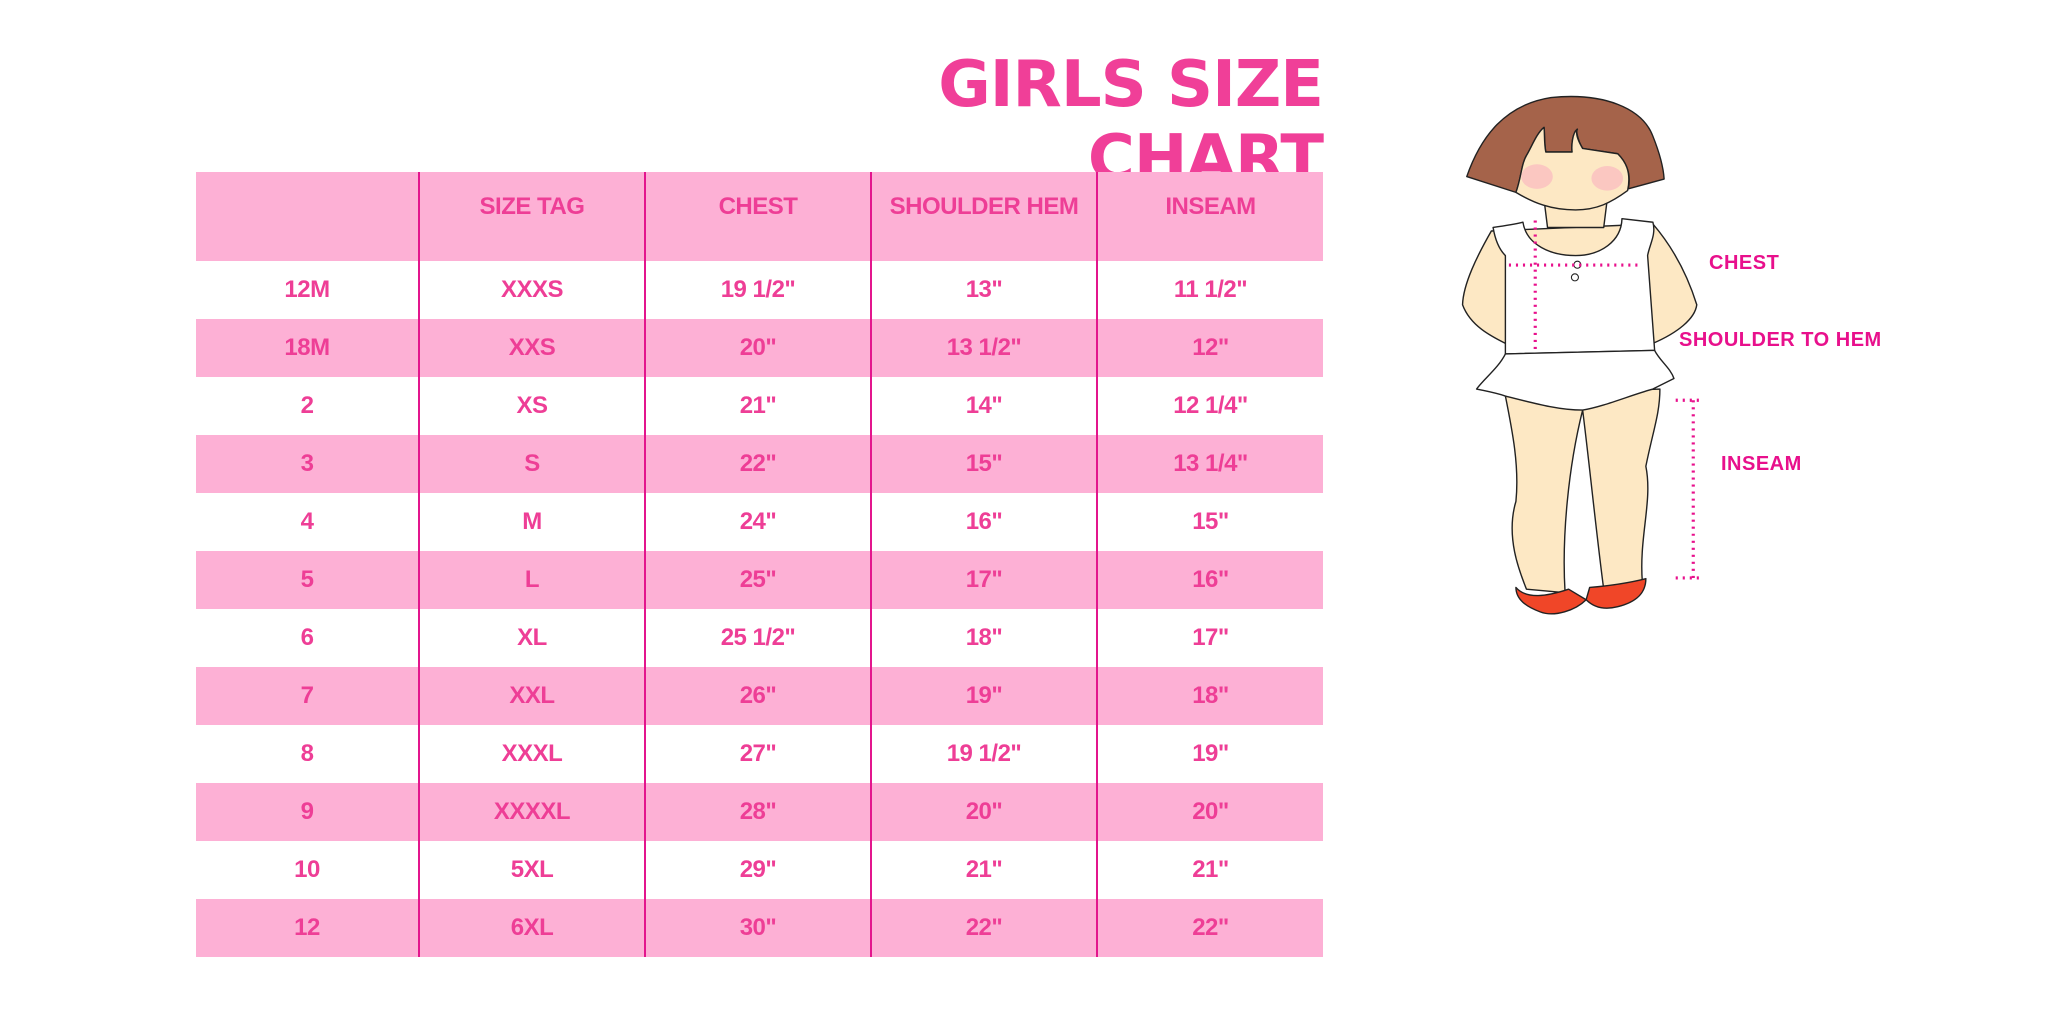  Describe the element at coordinates (1744, 263) in the screenshot. I see `chest-label: CHEST` at that location.